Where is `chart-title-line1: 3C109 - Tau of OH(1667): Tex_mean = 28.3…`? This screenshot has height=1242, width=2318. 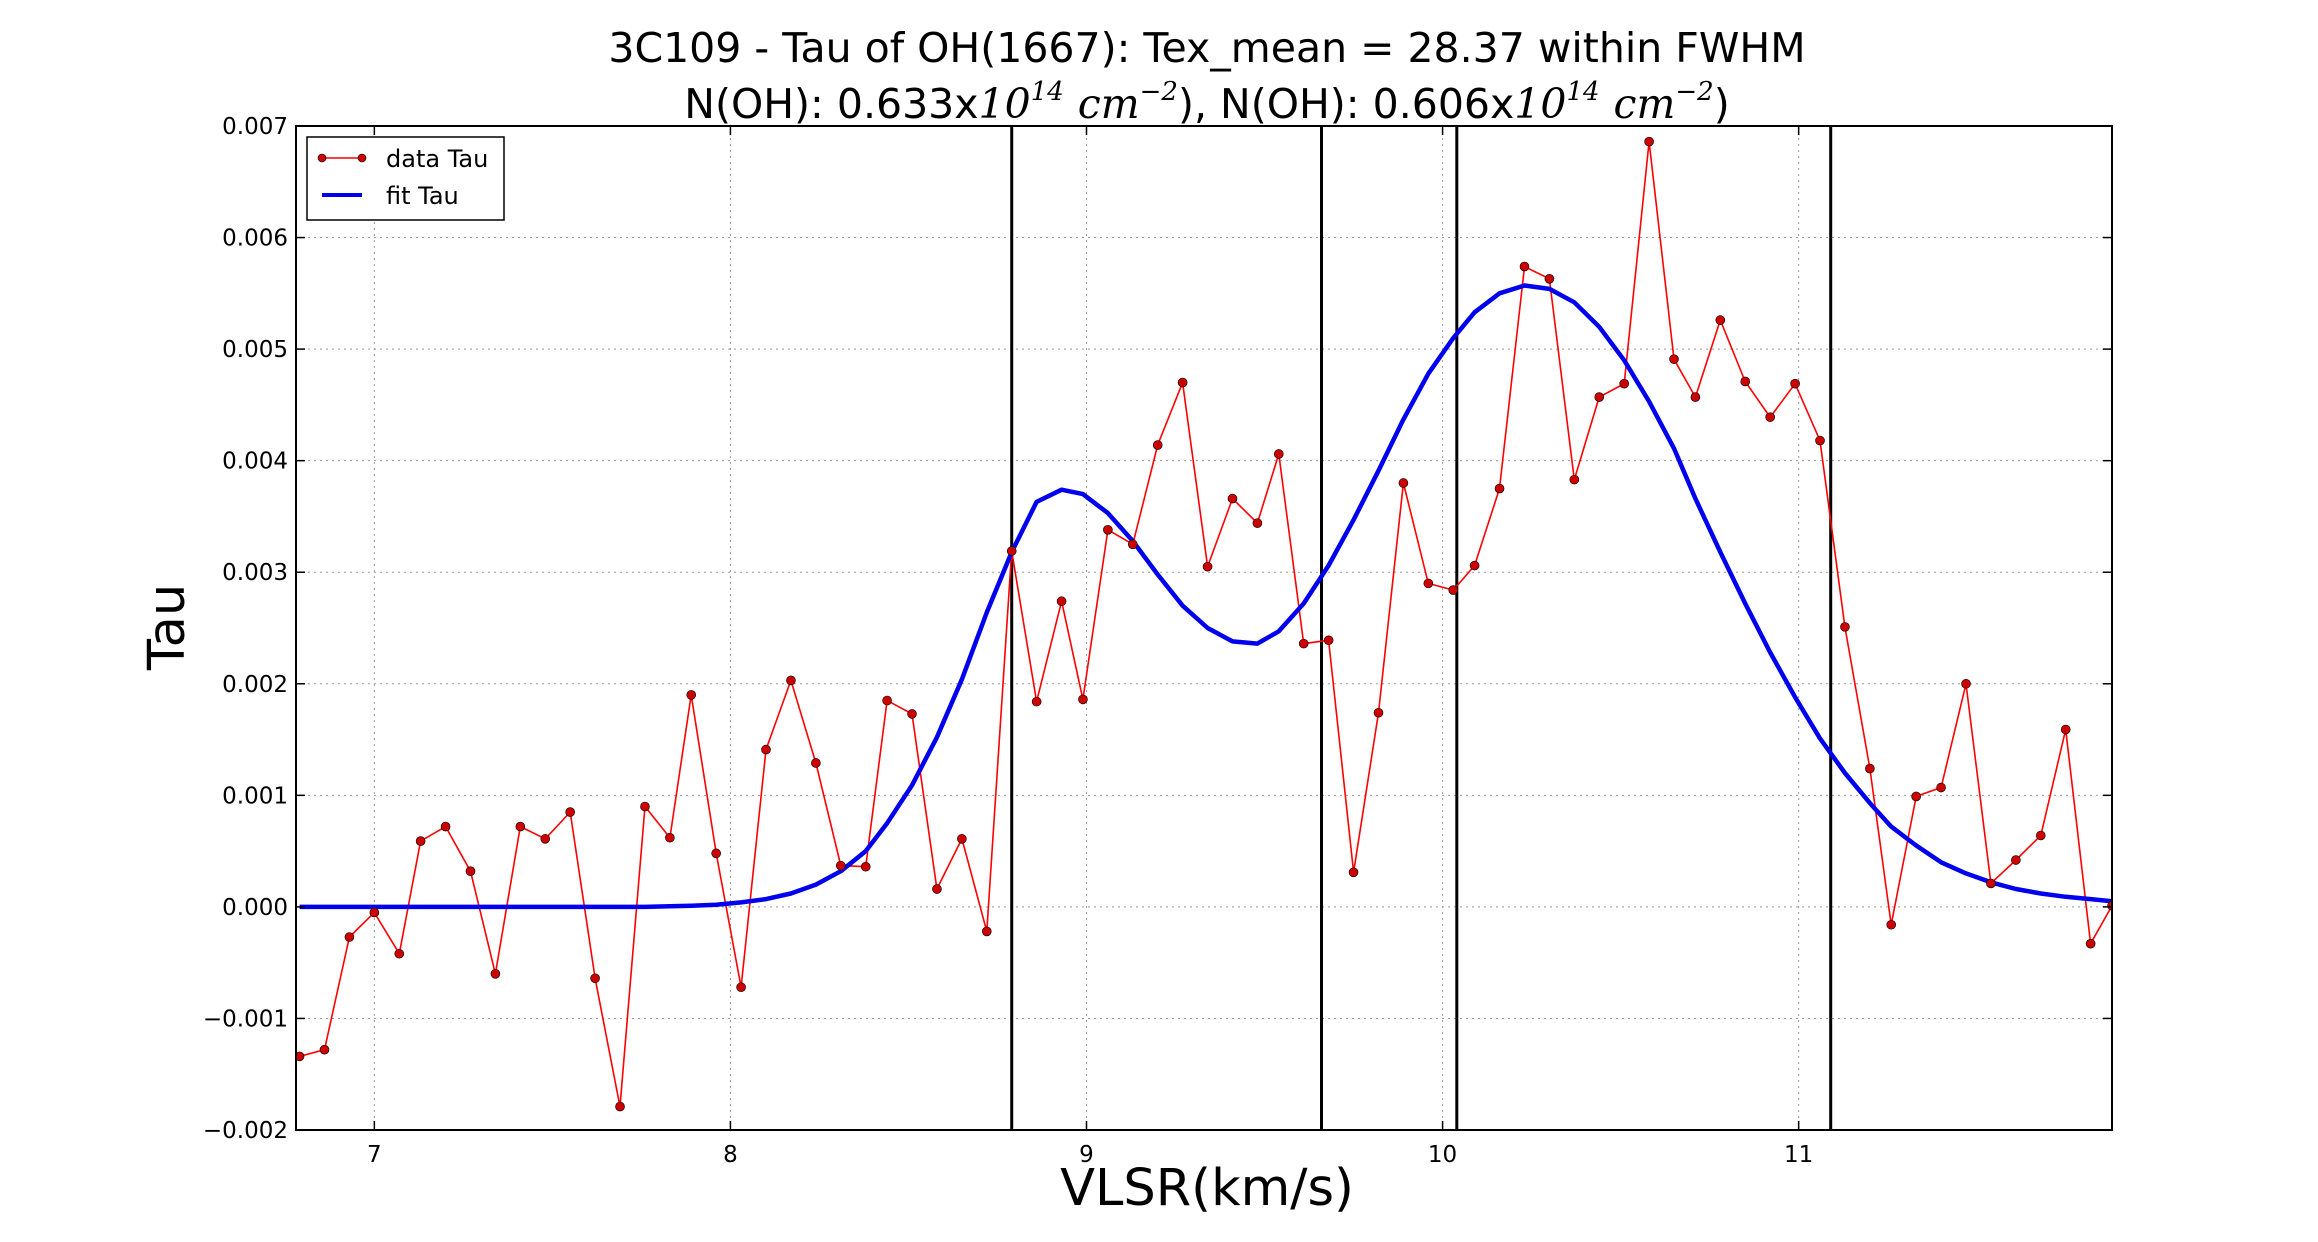 chart-title-line1: 3C109 - Tau of OH(1667): Tex_mean = 28.3… is located at coordinates (1206, 48).